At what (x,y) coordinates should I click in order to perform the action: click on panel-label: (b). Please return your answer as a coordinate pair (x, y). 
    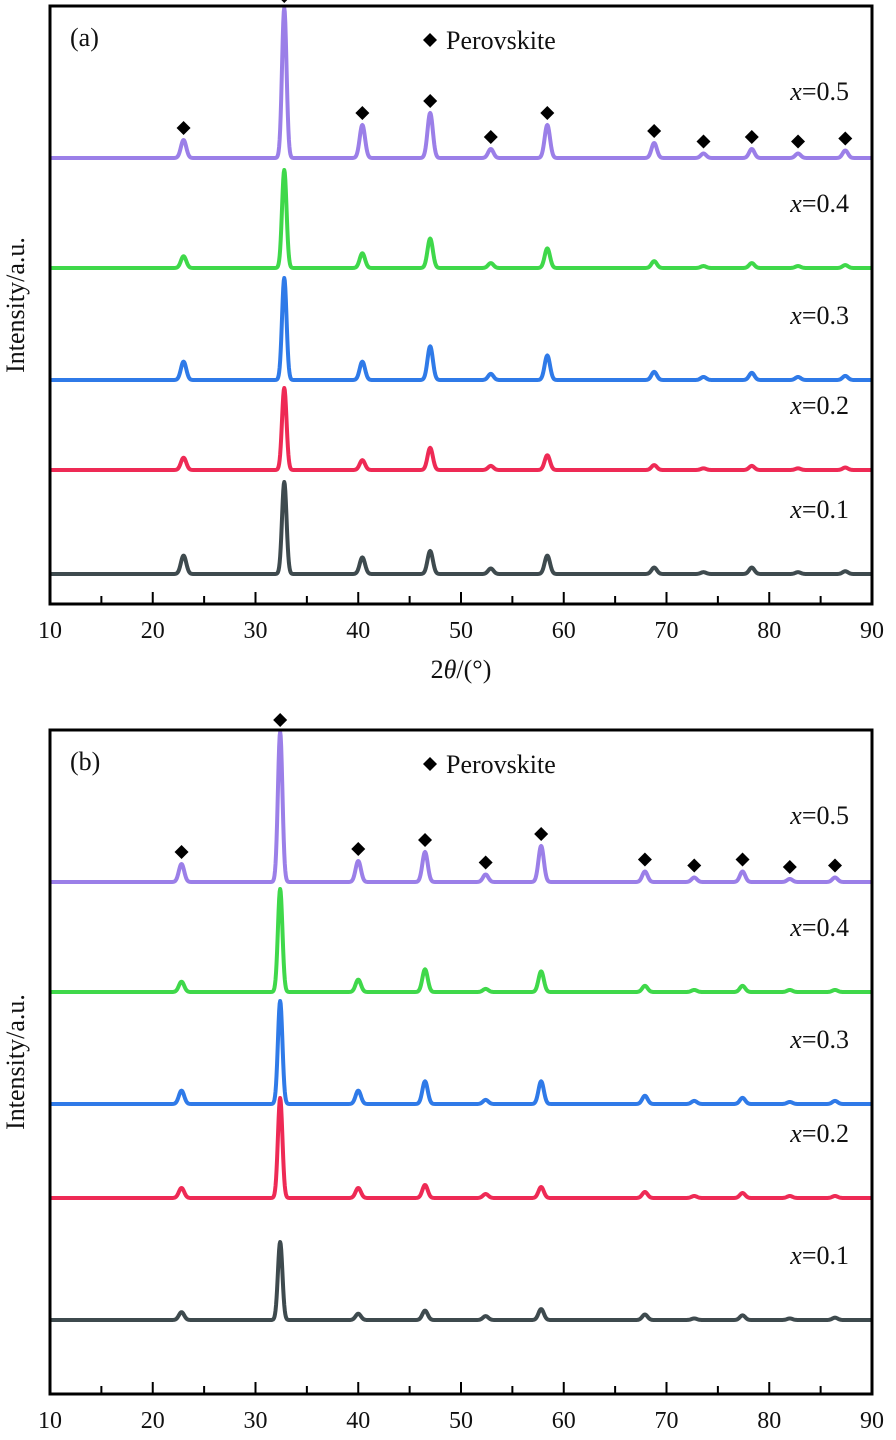
    Looking at the image, I should click on (85, 761).